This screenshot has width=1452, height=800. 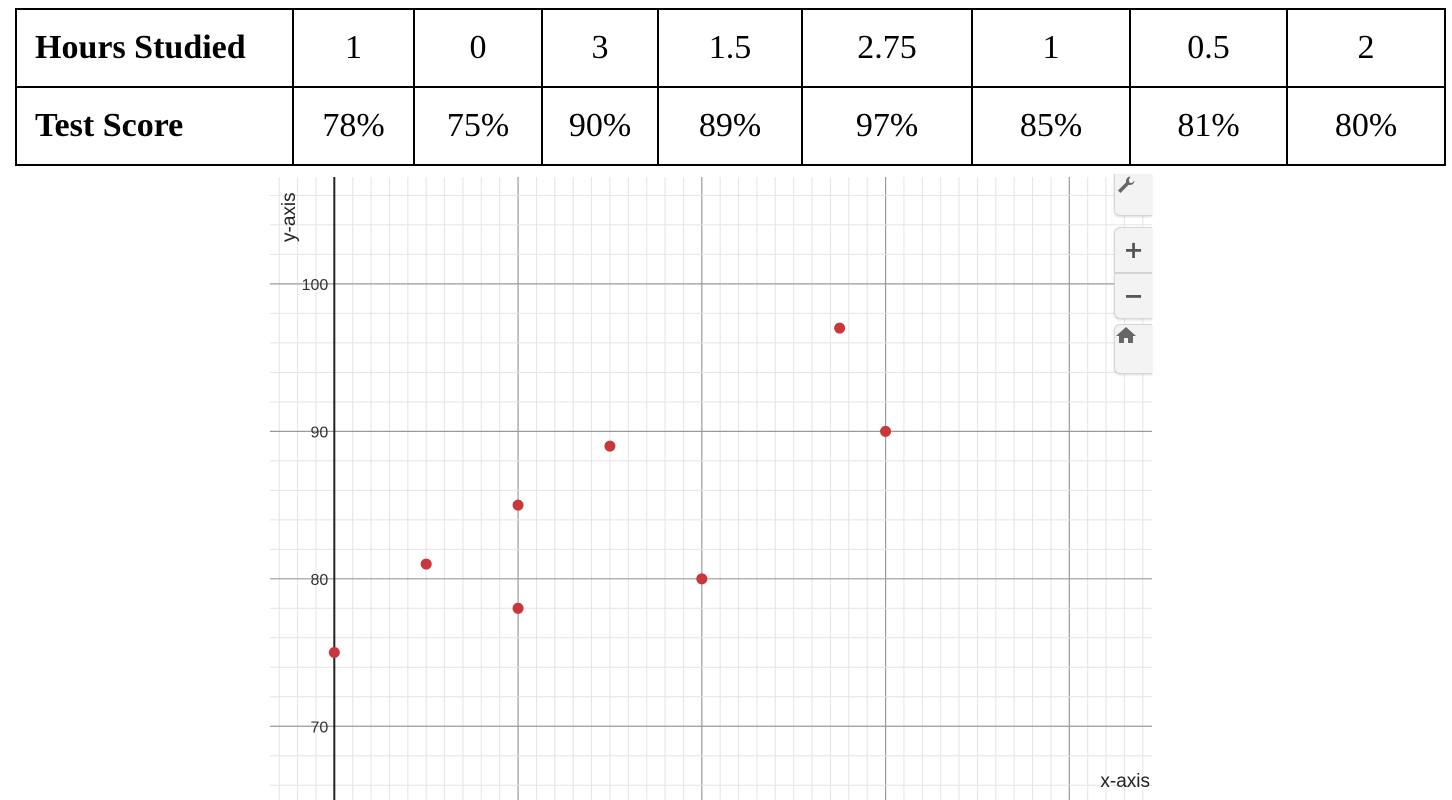 What do you see at coordinates (154, 126) in the screenshot?
I see `score-row-label: Test Score` at bounding box center [154, 126].